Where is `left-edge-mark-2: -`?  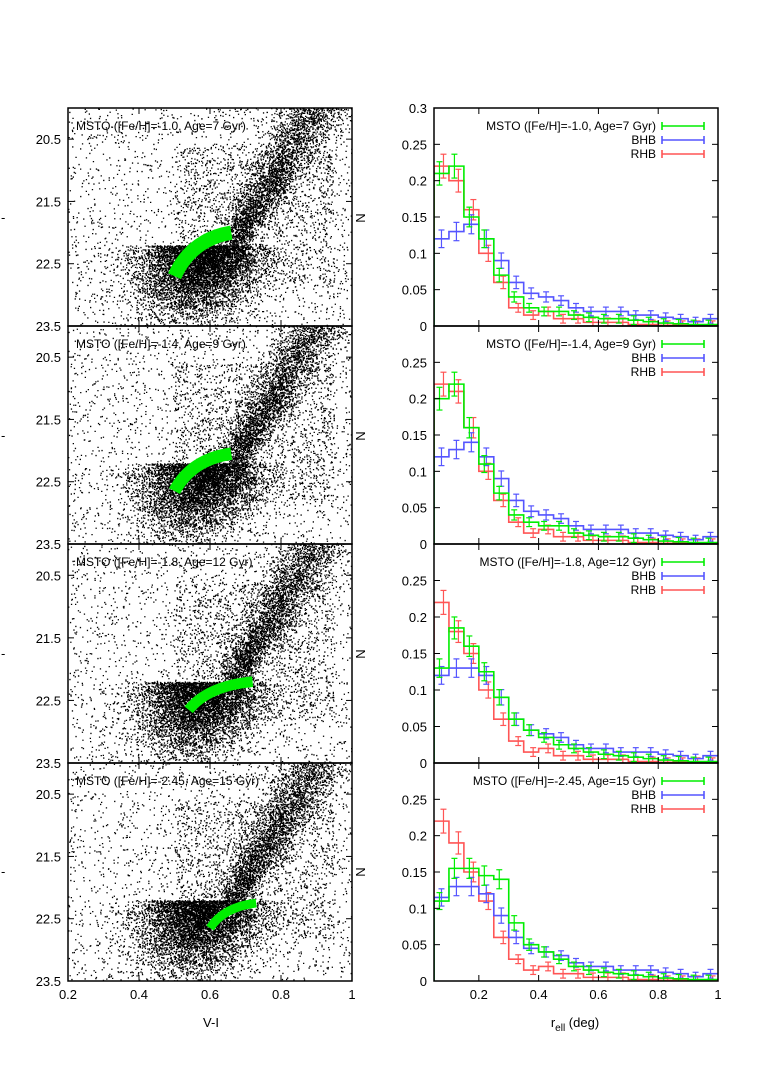
left-edge-mark-2: - is located at coordinates (3, 435).